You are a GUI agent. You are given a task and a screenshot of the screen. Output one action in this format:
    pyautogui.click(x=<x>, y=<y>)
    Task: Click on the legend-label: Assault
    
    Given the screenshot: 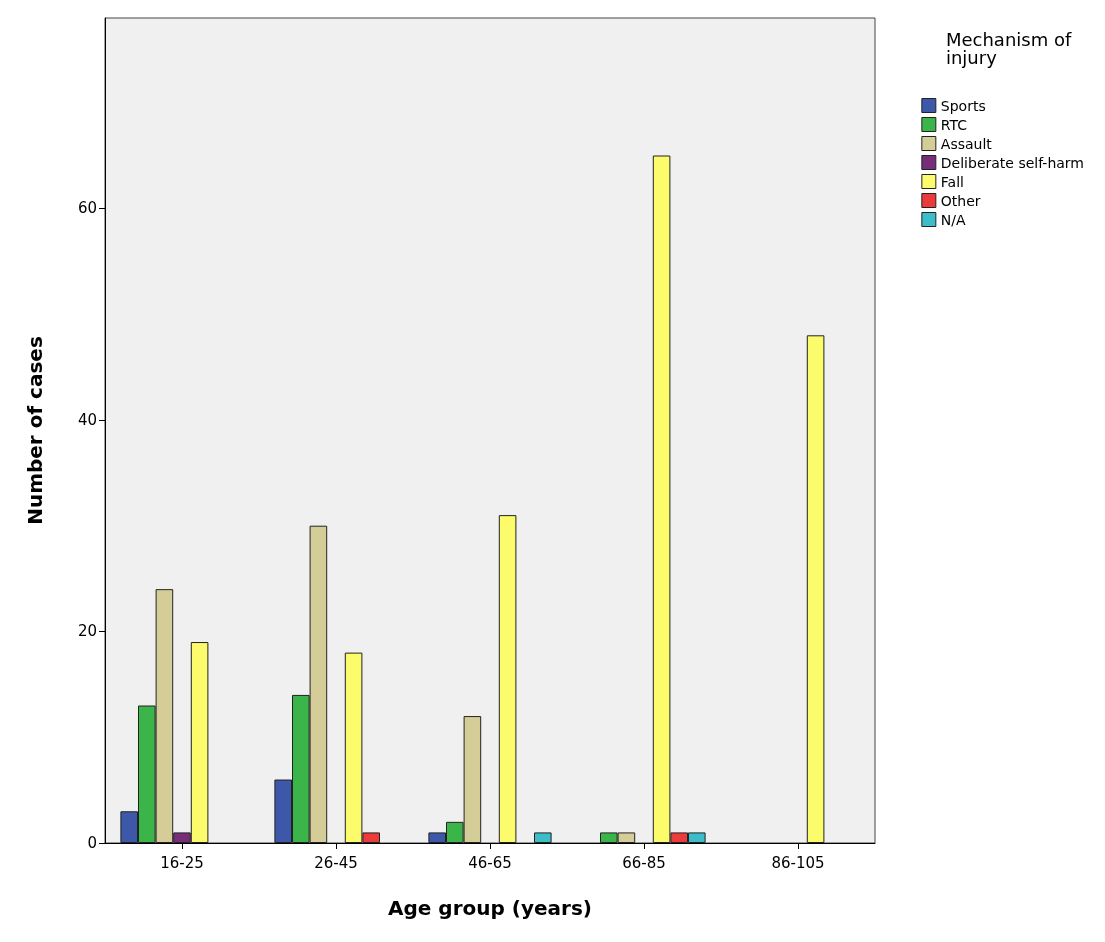 What is the action you would take?
    pyautogui.click(x=966, y=143)
    